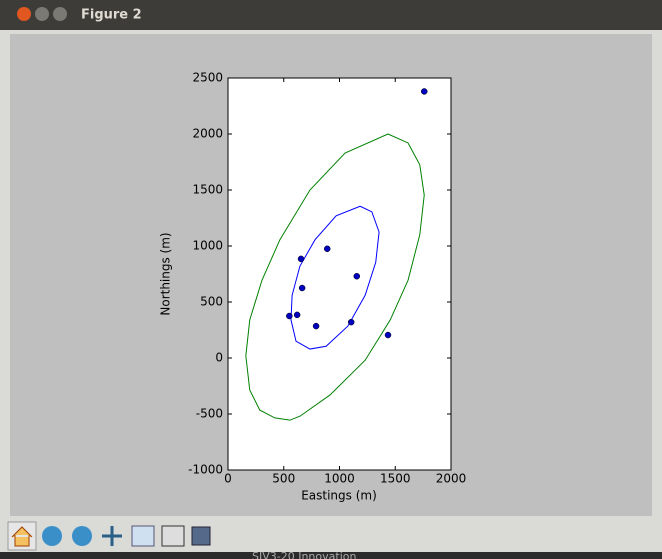 This screenshot has width=662, height=559. I want to click on y-tick-label: 1000, so click(207, 246).